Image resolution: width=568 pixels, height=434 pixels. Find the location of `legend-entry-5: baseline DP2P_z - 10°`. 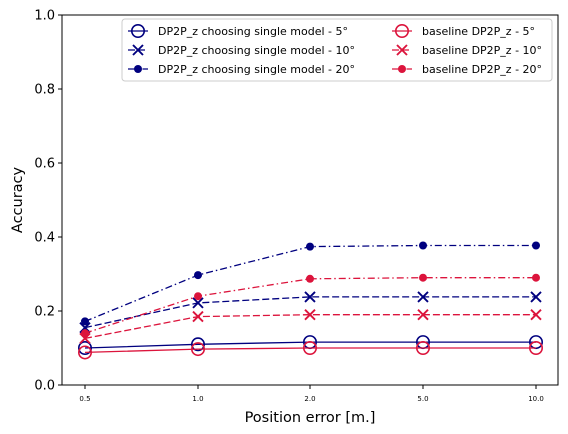

legend-entry-5: baseline DP2P_z - 10° is located at coordinates (467, 50).